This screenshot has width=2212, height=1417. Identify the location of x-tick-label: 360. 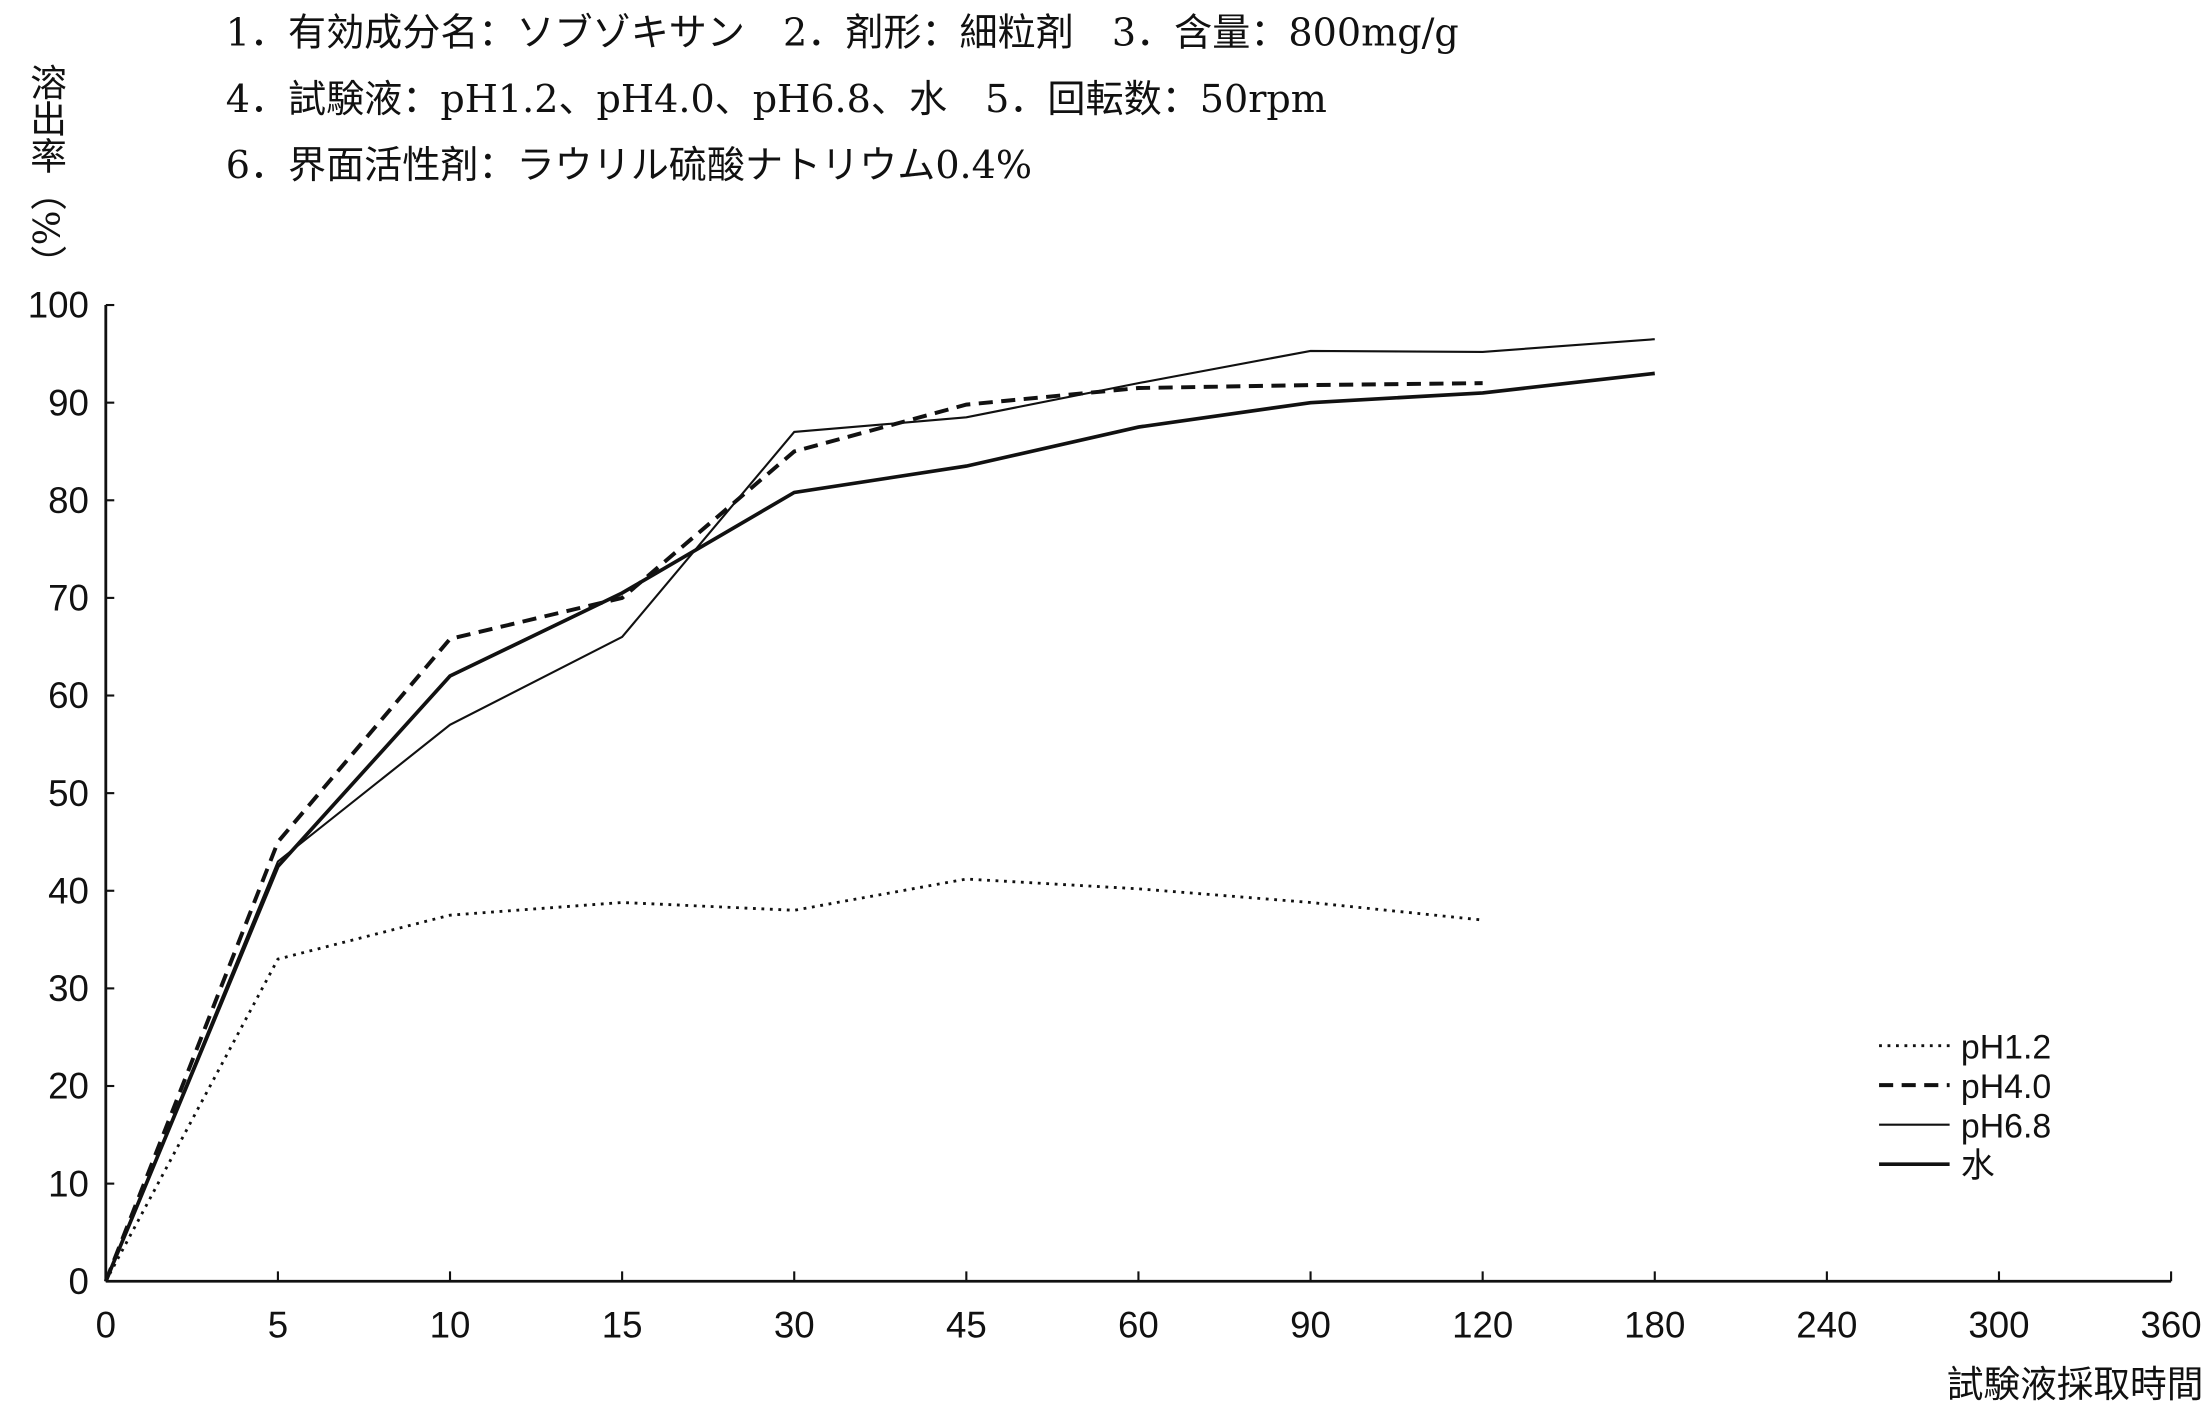
(2171, 1325).